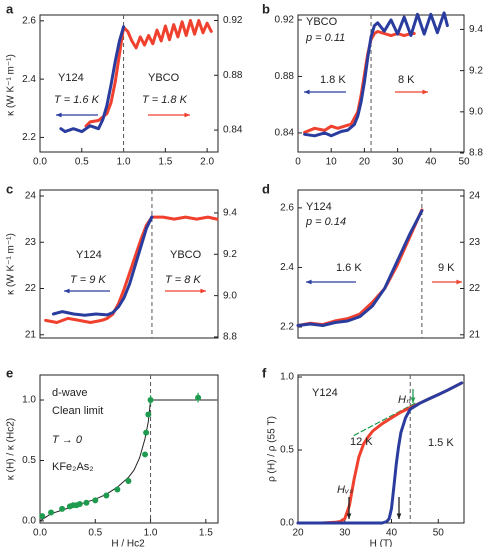 The width and height of the screenshot is (498, 547). I want to click on annotation: 1.6 K, so click(349, 268).